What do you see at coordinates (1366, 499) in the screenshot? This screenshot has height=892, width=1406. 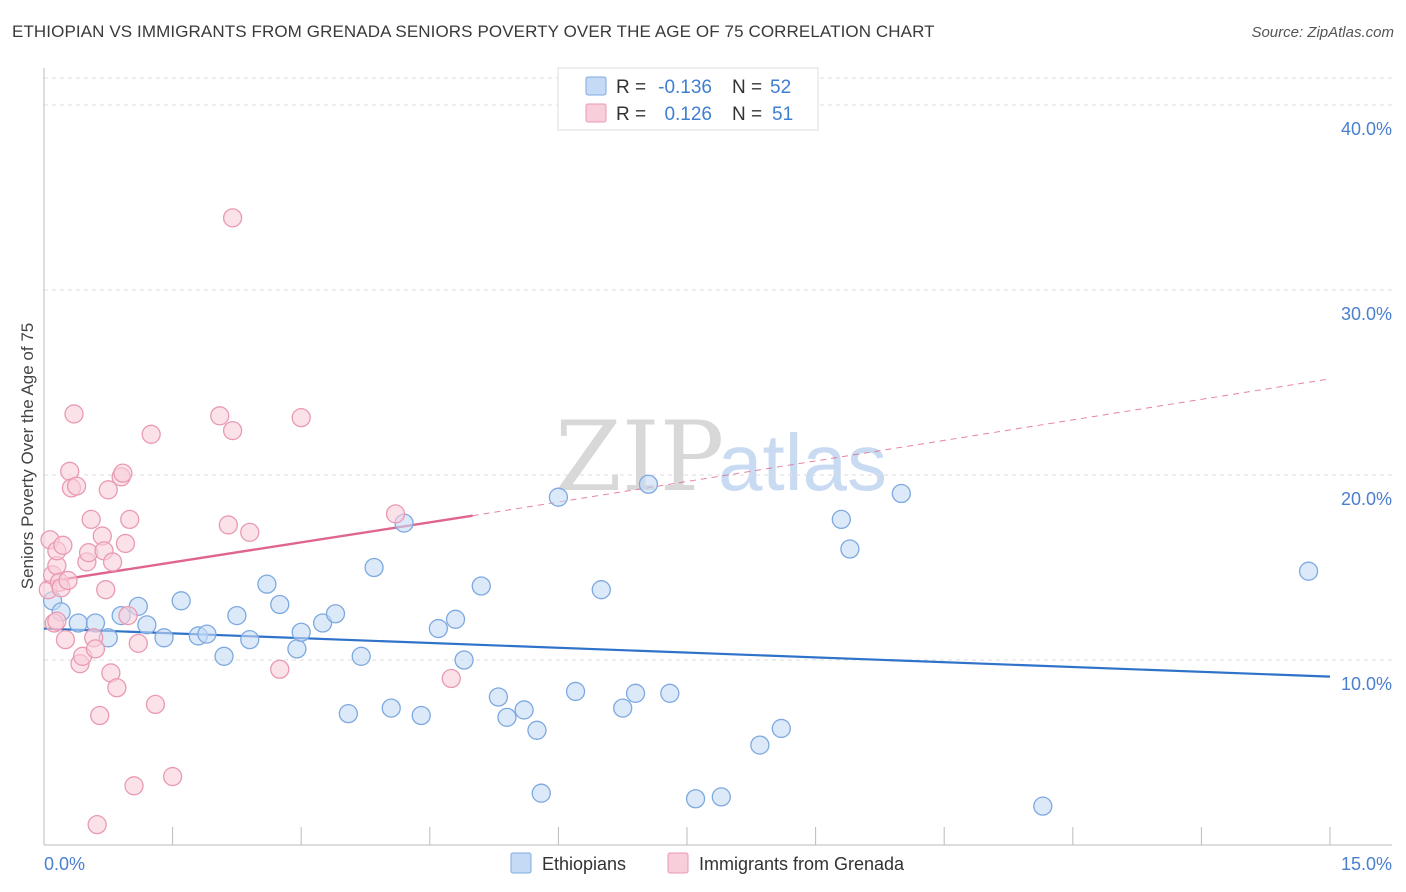 I see `y-tick-label-20: 20.0%` at bounding box center [1366, 499].